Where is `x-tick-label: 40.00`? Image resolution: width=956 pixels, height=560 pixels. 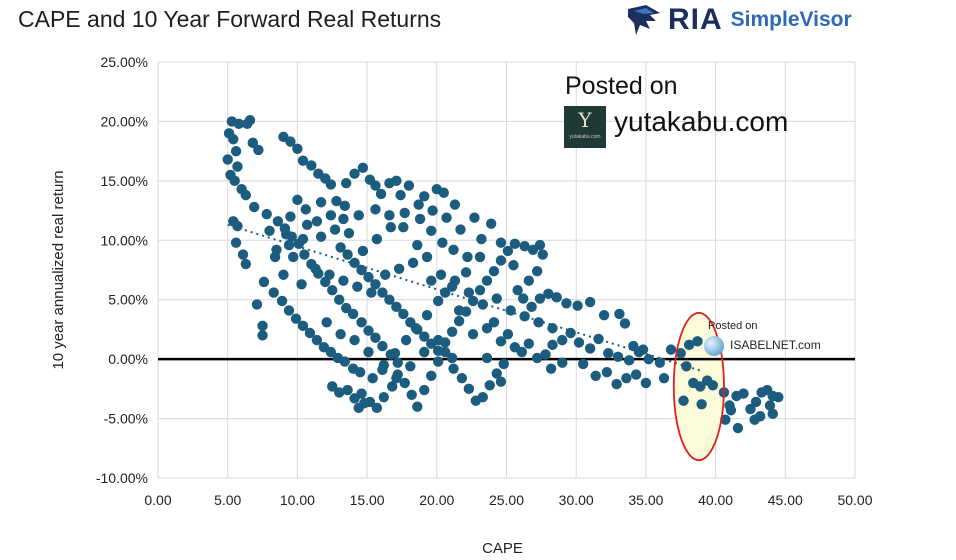
x-tick-label: 40.00 is located at coordinates (715, 500).